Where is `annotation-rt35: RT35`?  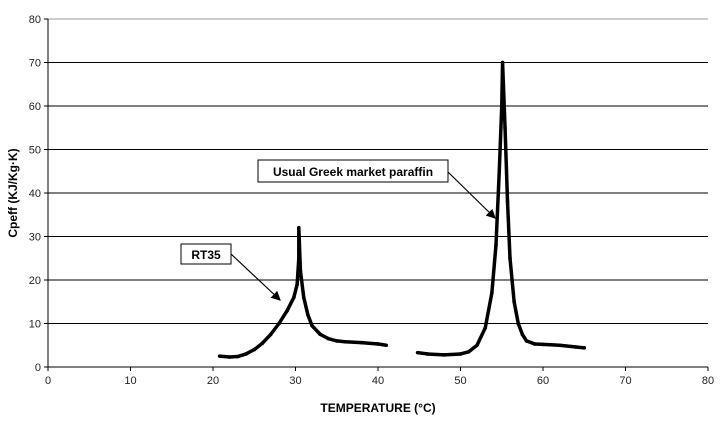
annotation-rt35: RT35 is located at coordinates (230, 272).